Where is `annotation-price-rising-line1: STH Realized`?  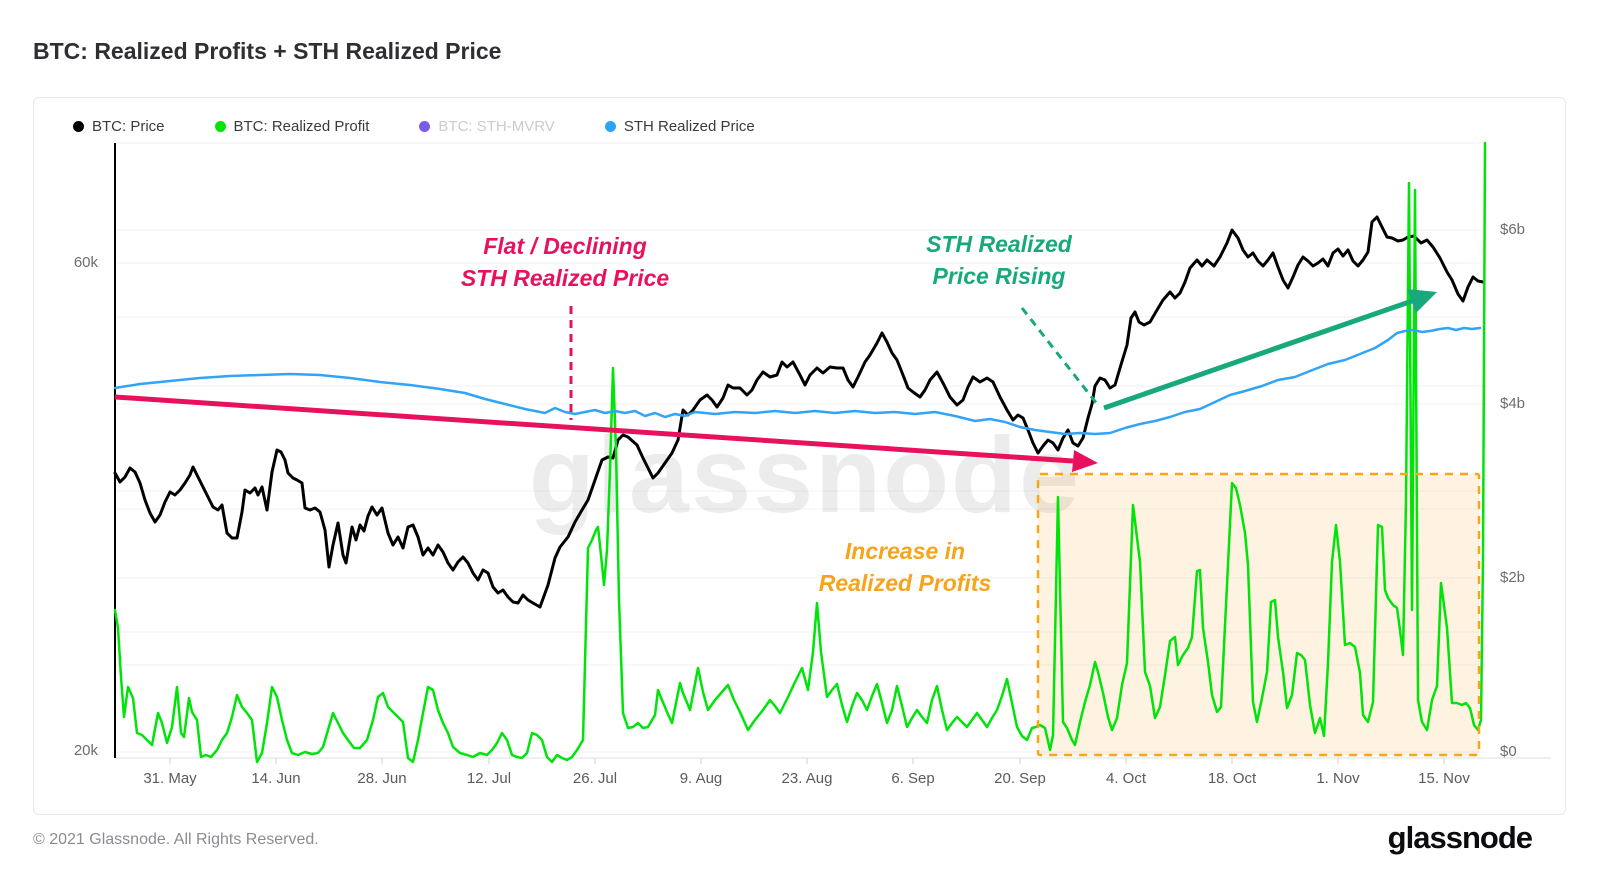 annotation-price-rising-line1: STH Realized is located at coordinates (999, 244).